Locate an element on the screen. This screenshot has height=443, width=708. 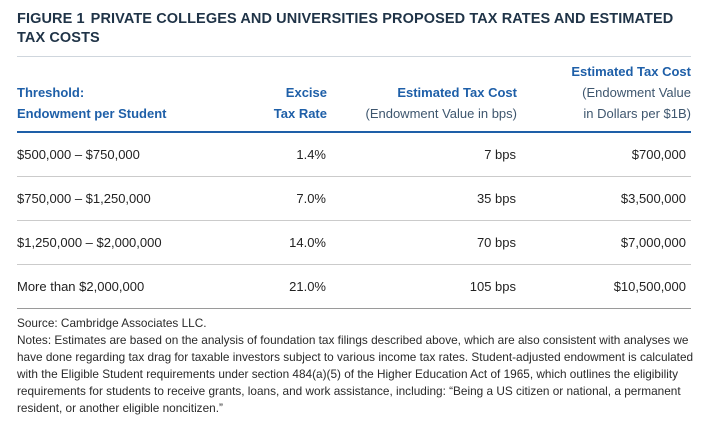
header-rate: Excise Tax Rate is located at coordinates (277, 97).